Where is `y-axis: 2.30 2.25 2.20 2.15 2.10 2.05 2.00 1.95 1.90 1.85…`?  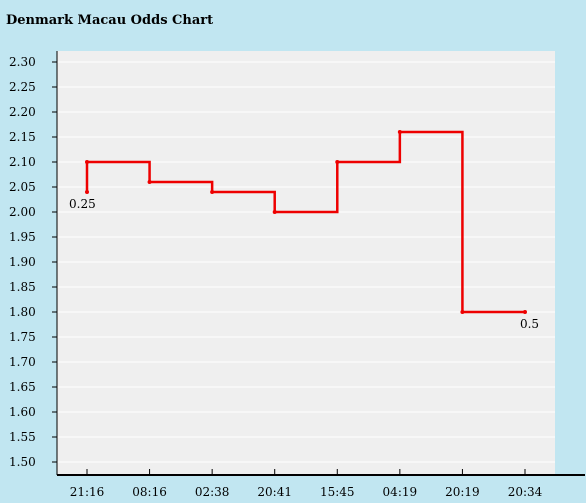 y-axis: 2.30 2.25 2.20 2.15 2.10 2.05 2.00 1.95 1.90 1.85… is located at coordinates (33, 263).